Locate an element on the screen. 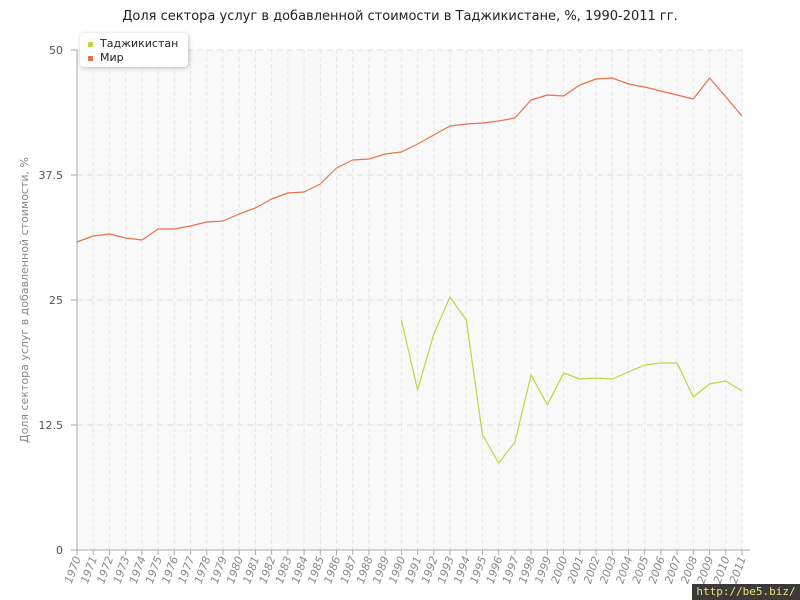 The height and width of the screenshot is (600, 800). legend-swatch-world is located at coordinates (90, 58).